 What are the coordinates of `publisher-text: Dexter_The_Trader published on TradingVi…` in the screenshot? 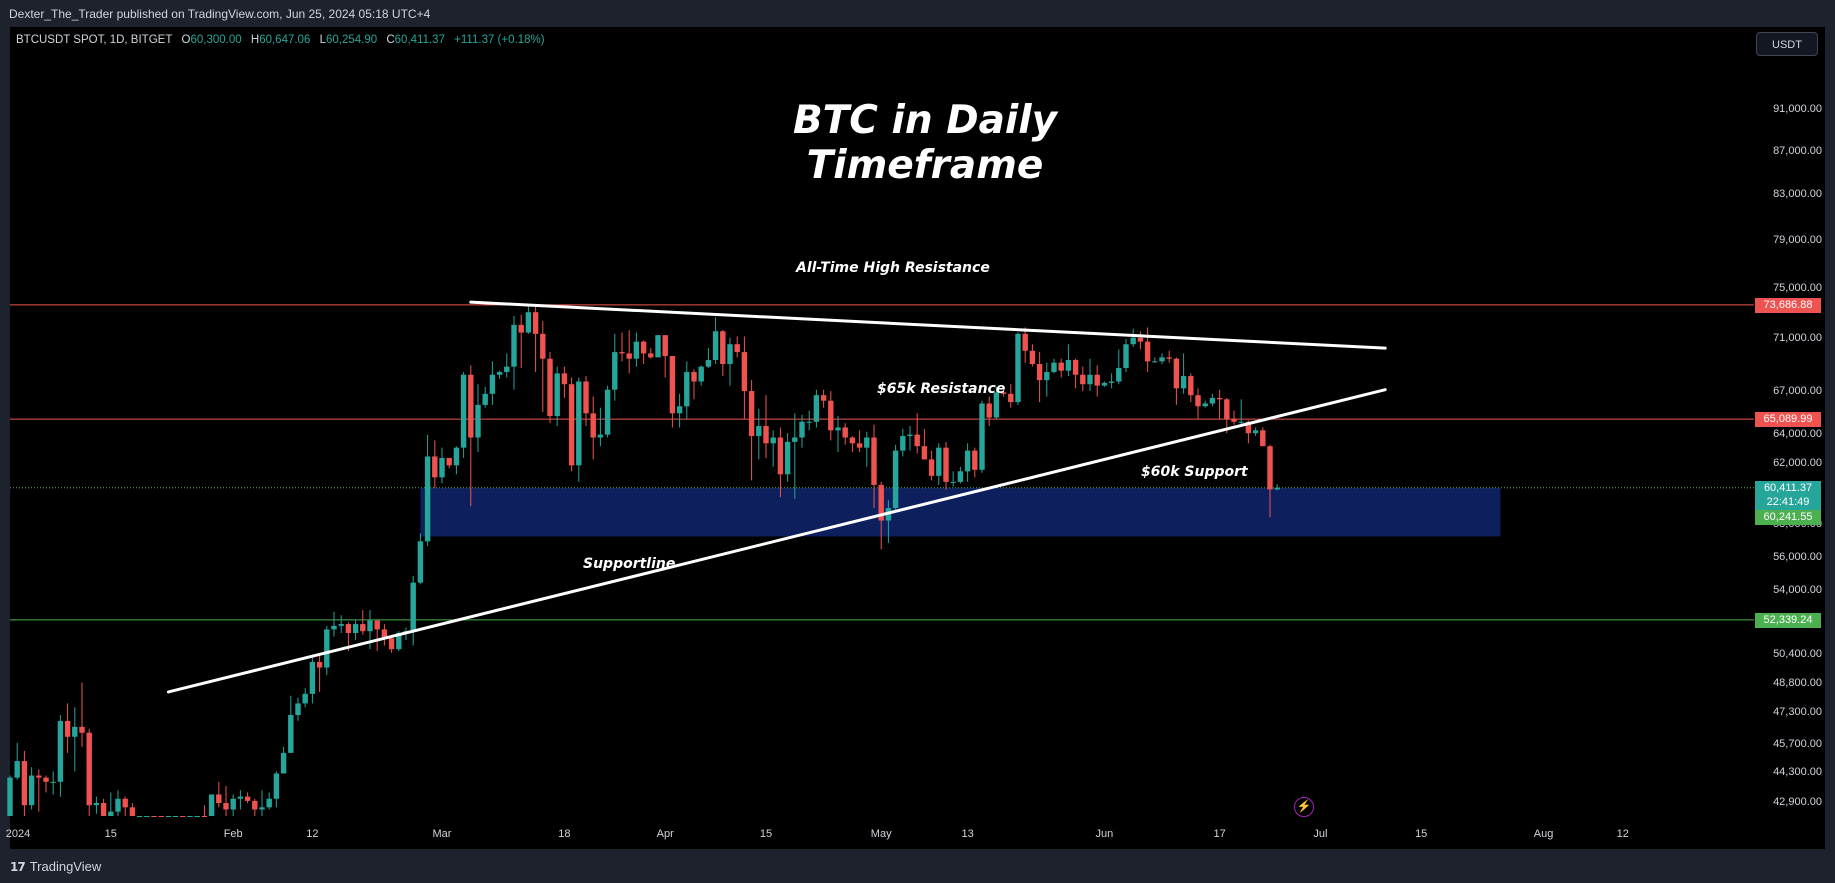 It's located at (220, 14).